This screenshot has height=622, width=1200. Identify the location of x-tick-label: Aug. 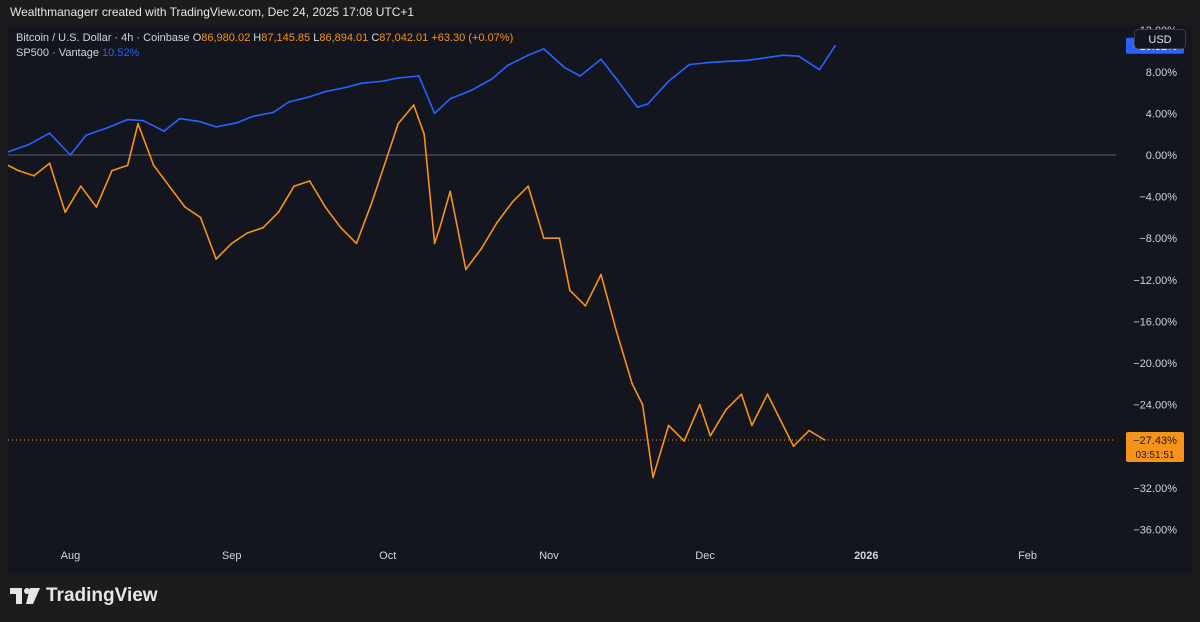
(71, 556).